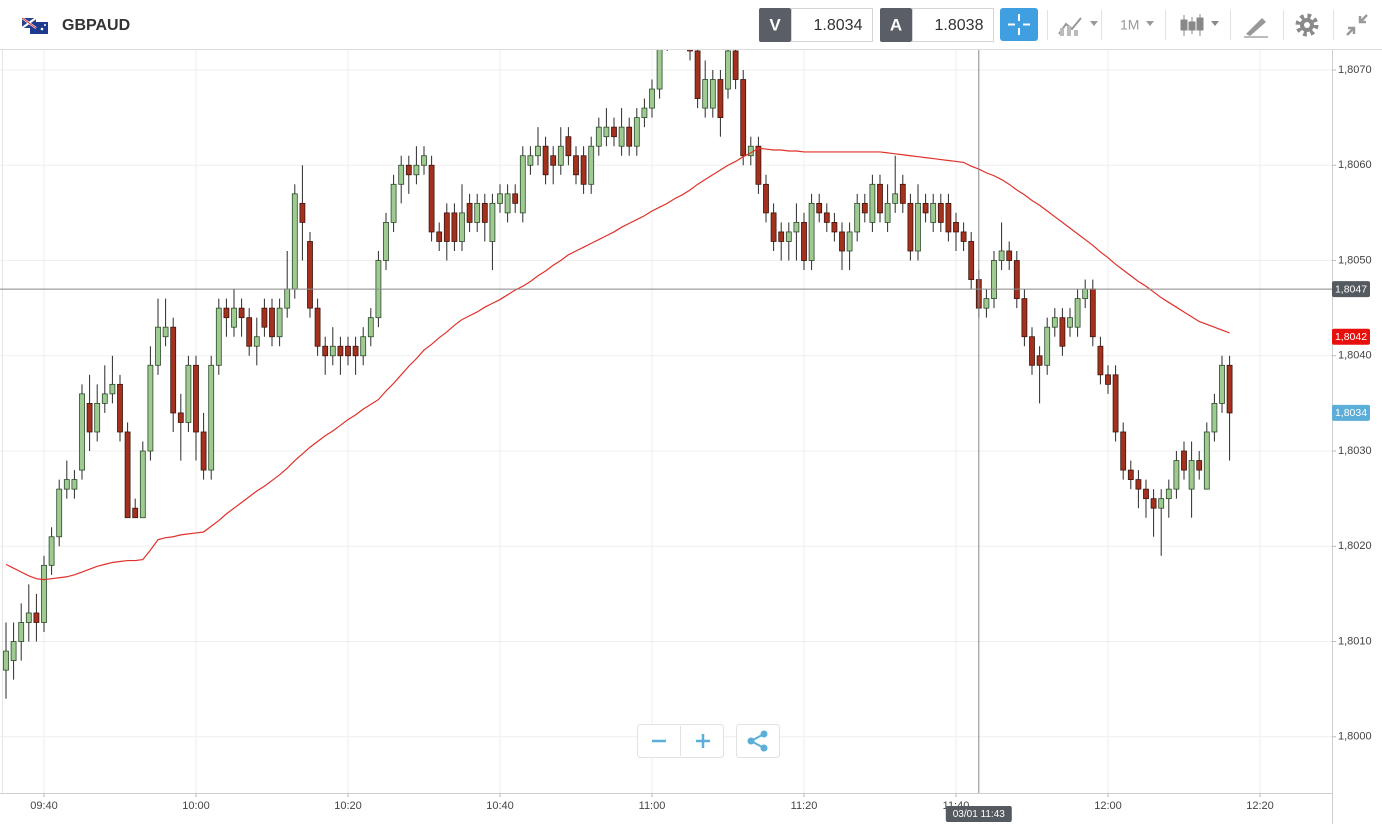  I want to click on sell-button, so click(775, 25).